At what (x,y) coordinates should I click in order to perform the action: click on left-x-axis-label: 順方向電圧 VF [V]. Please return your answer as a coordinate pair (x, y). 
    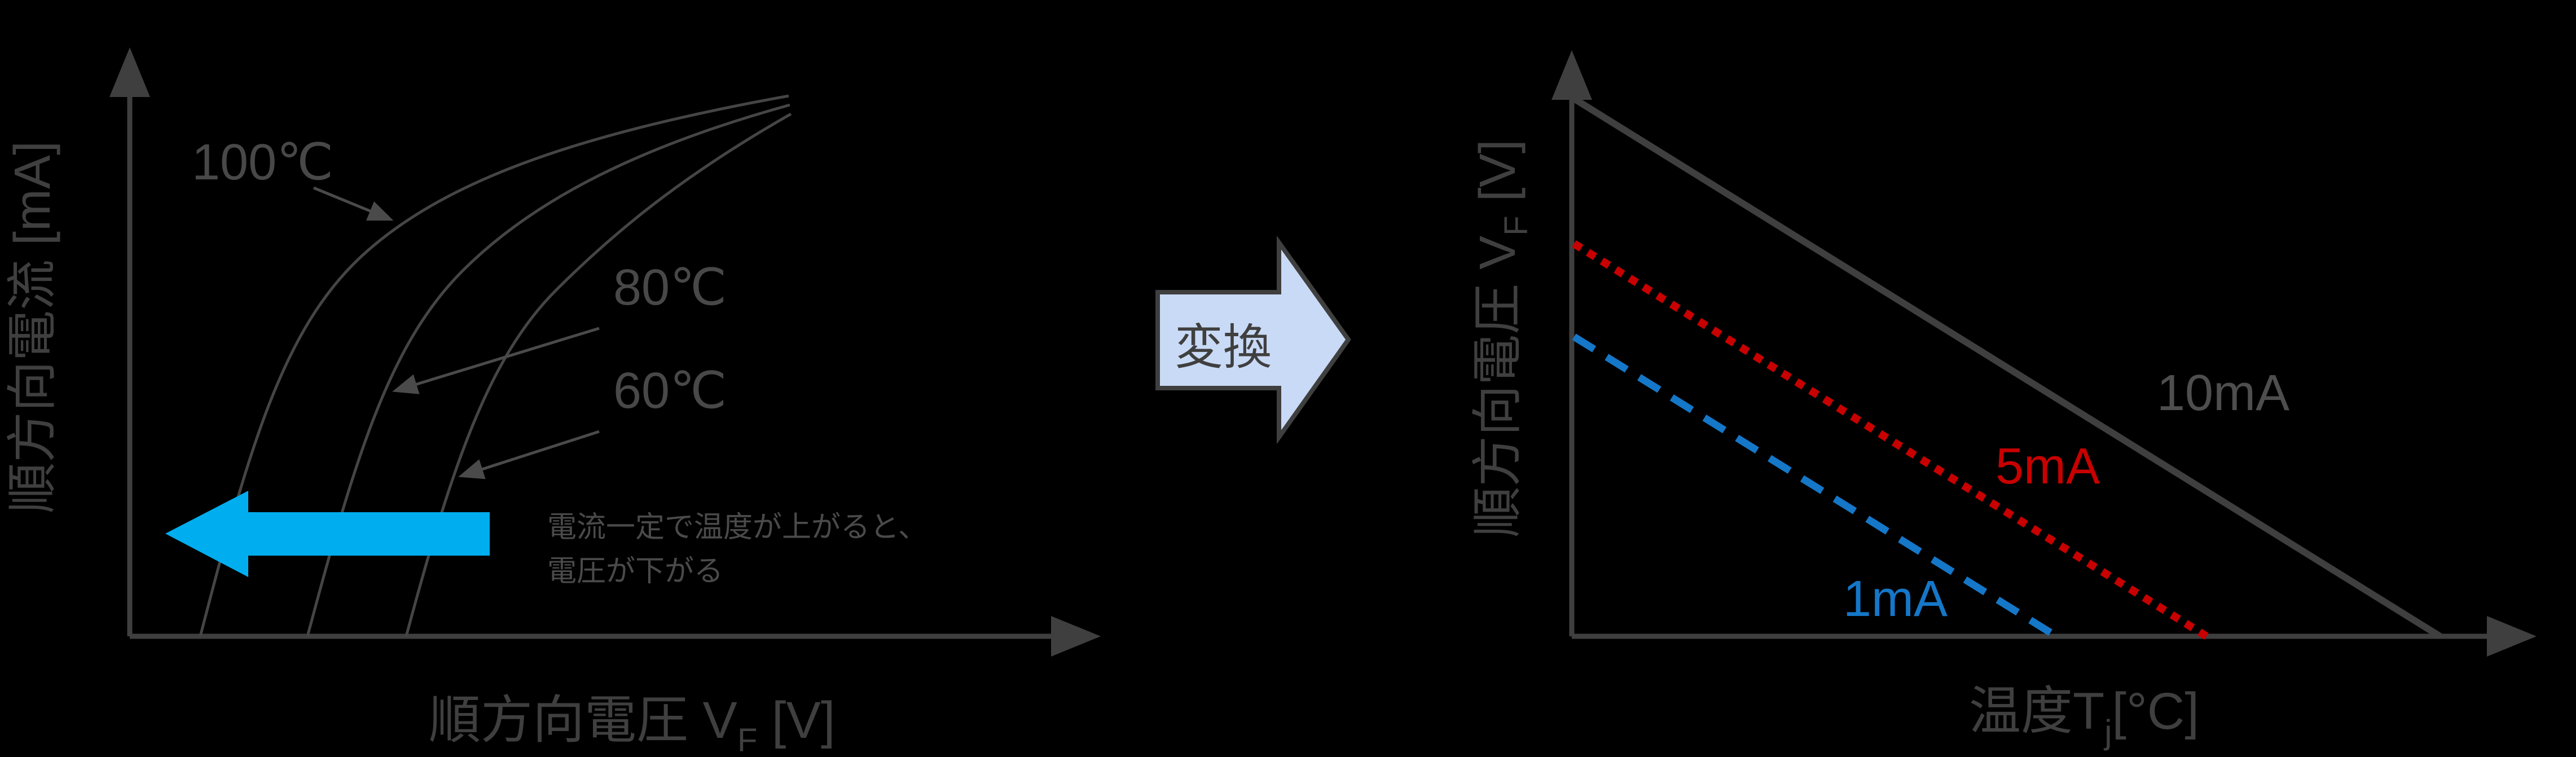
    Looking at the image, I should click on (632, 724).